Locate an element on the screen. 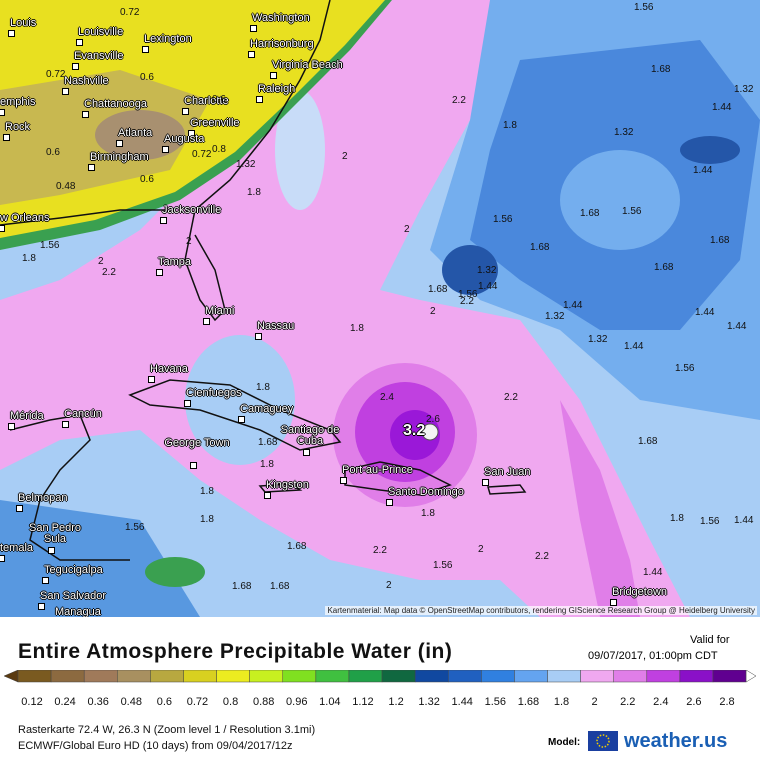 This screenshot has height=760, width=760. contour-label: 2.4 is located at coordinates (387, 397).